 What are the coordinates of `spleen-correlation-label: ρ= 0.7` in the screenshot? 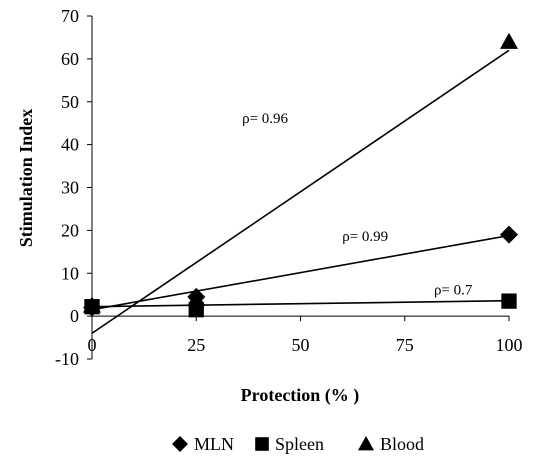 It's located at (453, 291).